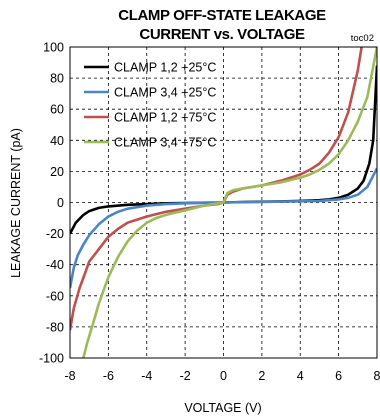 The height and width of the screenshot is (417, 380). What do you see at coordinates (222, 34) in the screenshot?
I see `chart-title-line2: CURRENT vs. VOLTAGE` at bounding box center [222, 34].